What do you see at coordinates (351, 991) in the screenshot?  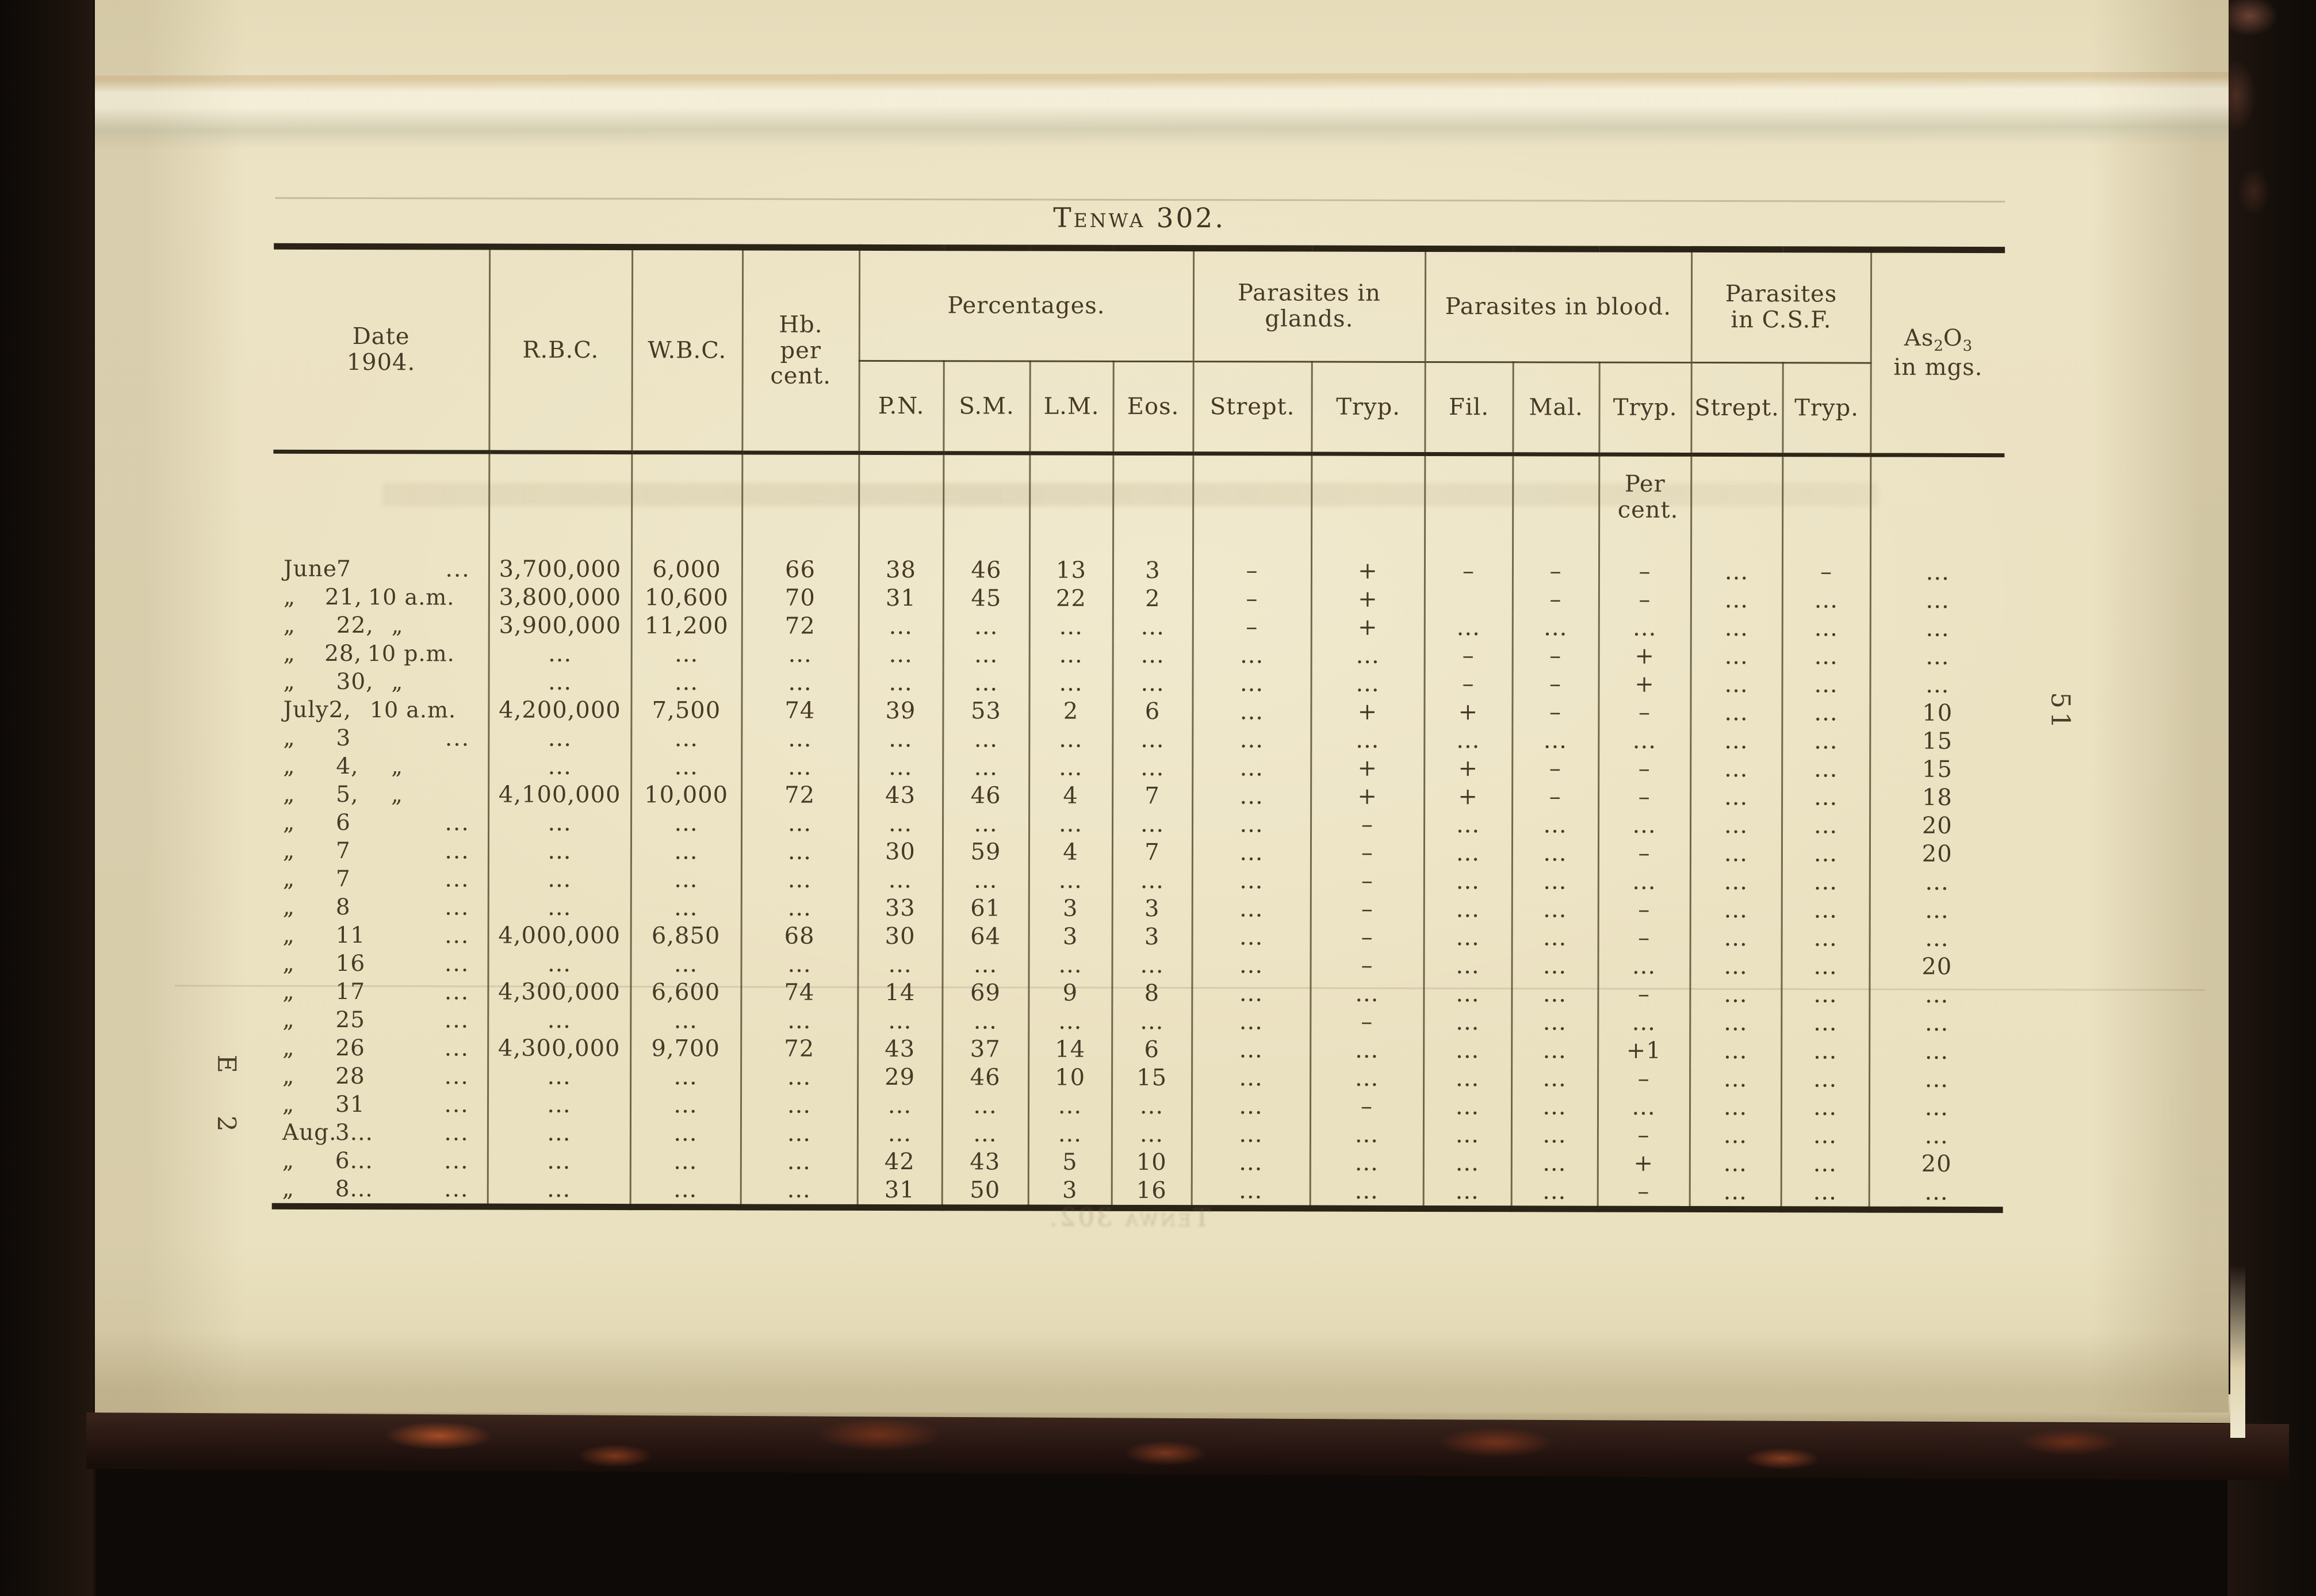 I see `date-day: 17` at bounding box center [351, 991].